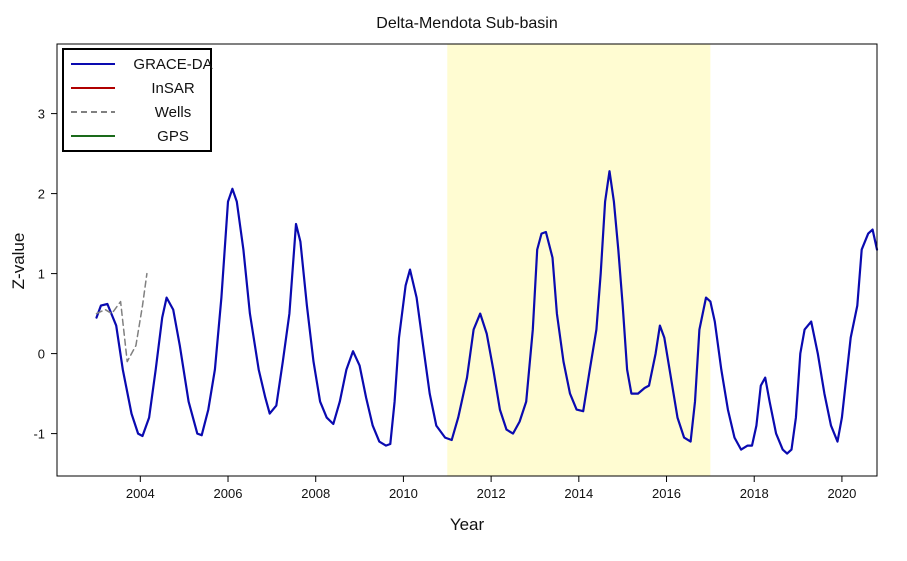 The width and height of the screenshot is (907, 561). What do you see at coordinates (491, 493) in the screenshot?
I see `x-tick-label: 2012` at bounding box center [491, 493].